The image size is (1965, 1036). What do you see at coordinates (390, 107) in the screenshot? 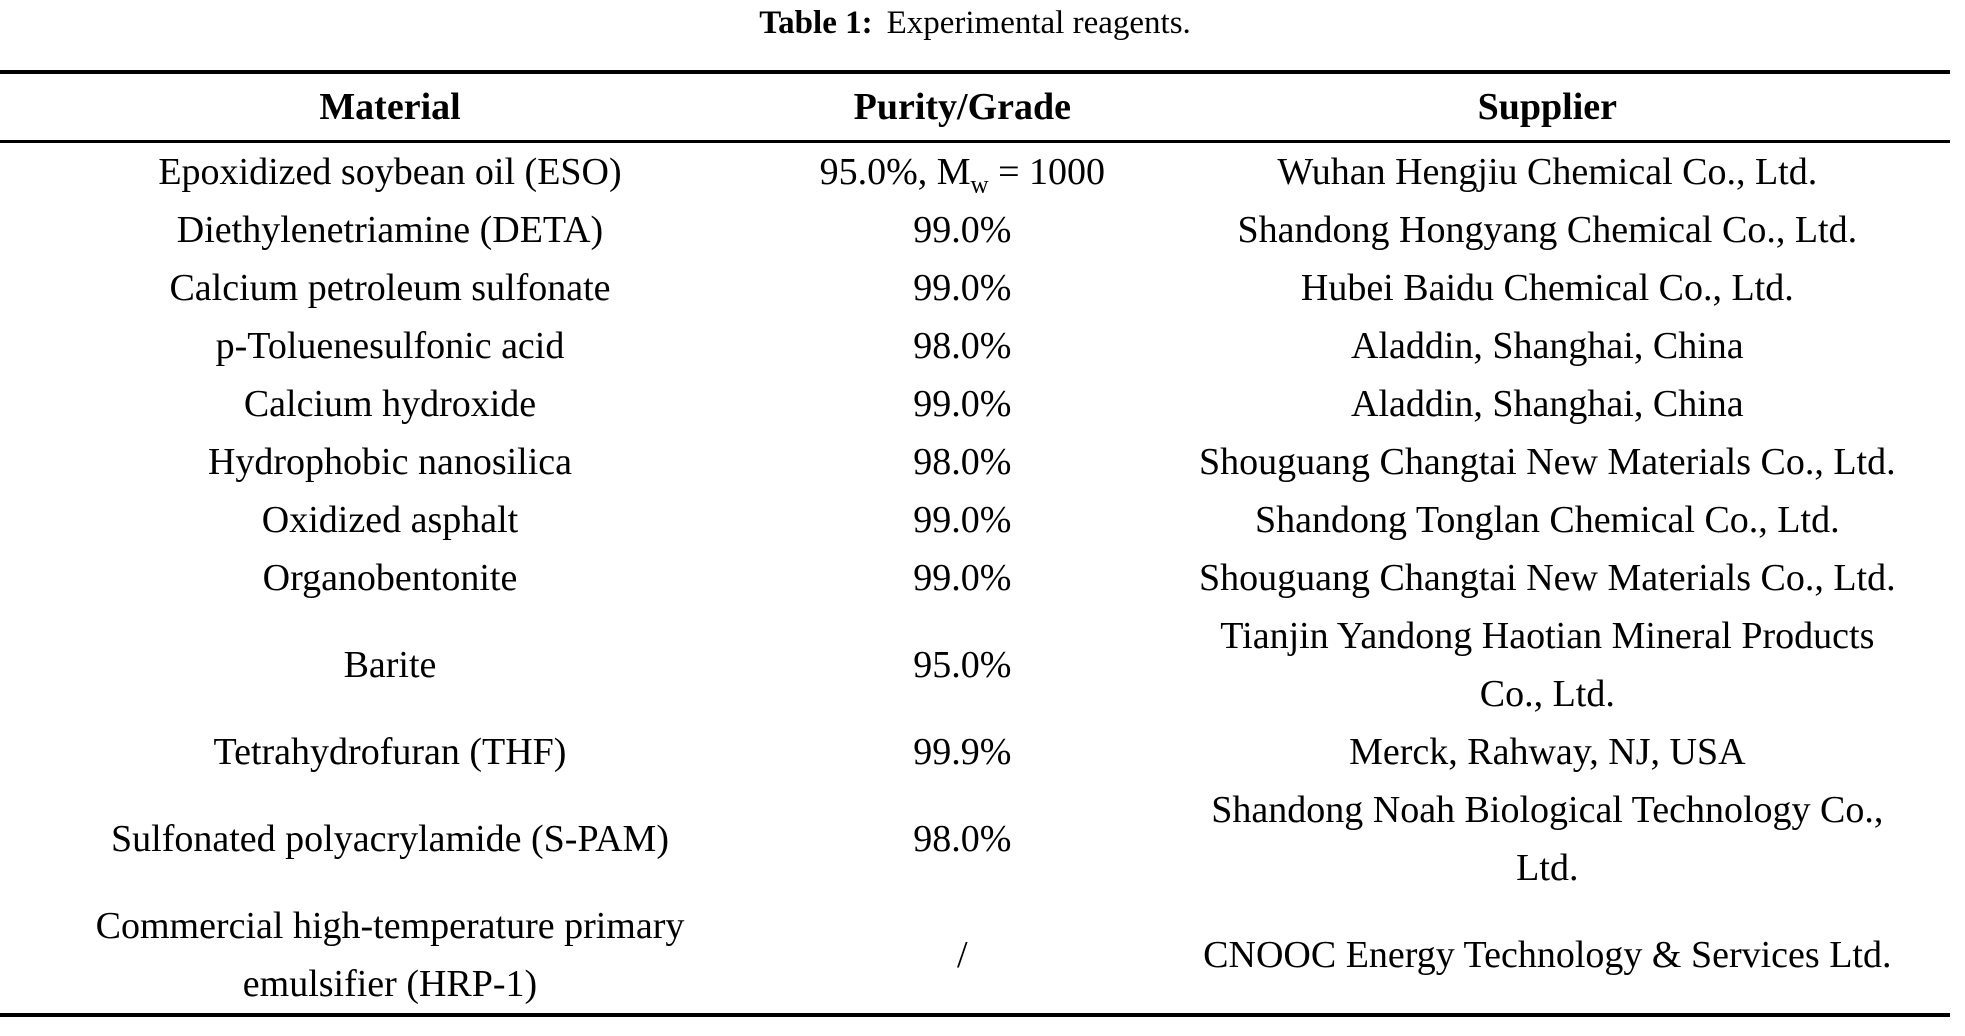
I see `column-header-material: Material` at bounding box center [390, 107].